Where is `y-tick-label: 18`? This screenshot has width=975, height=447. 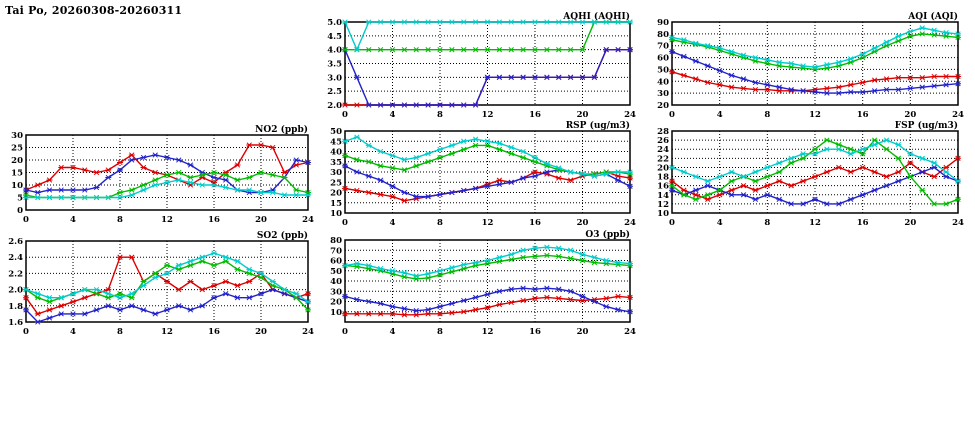 y-tick-label: 18 is located at coordinates (663, 178).